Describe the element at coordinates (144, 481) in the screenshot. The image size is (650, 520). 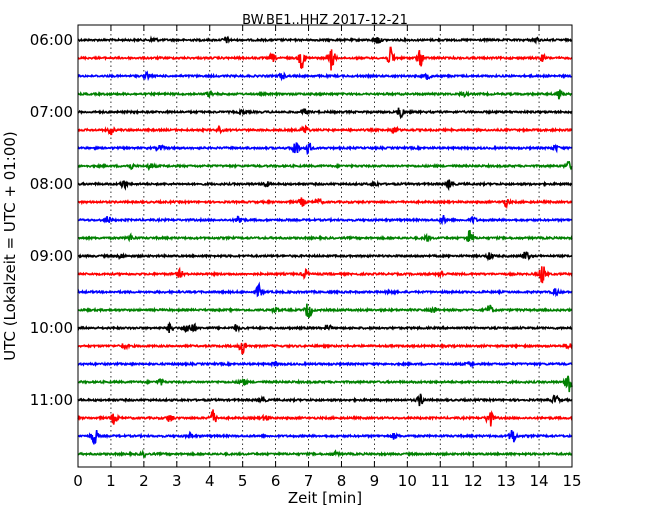
I see `x-tick-label-2: 2` at that location.